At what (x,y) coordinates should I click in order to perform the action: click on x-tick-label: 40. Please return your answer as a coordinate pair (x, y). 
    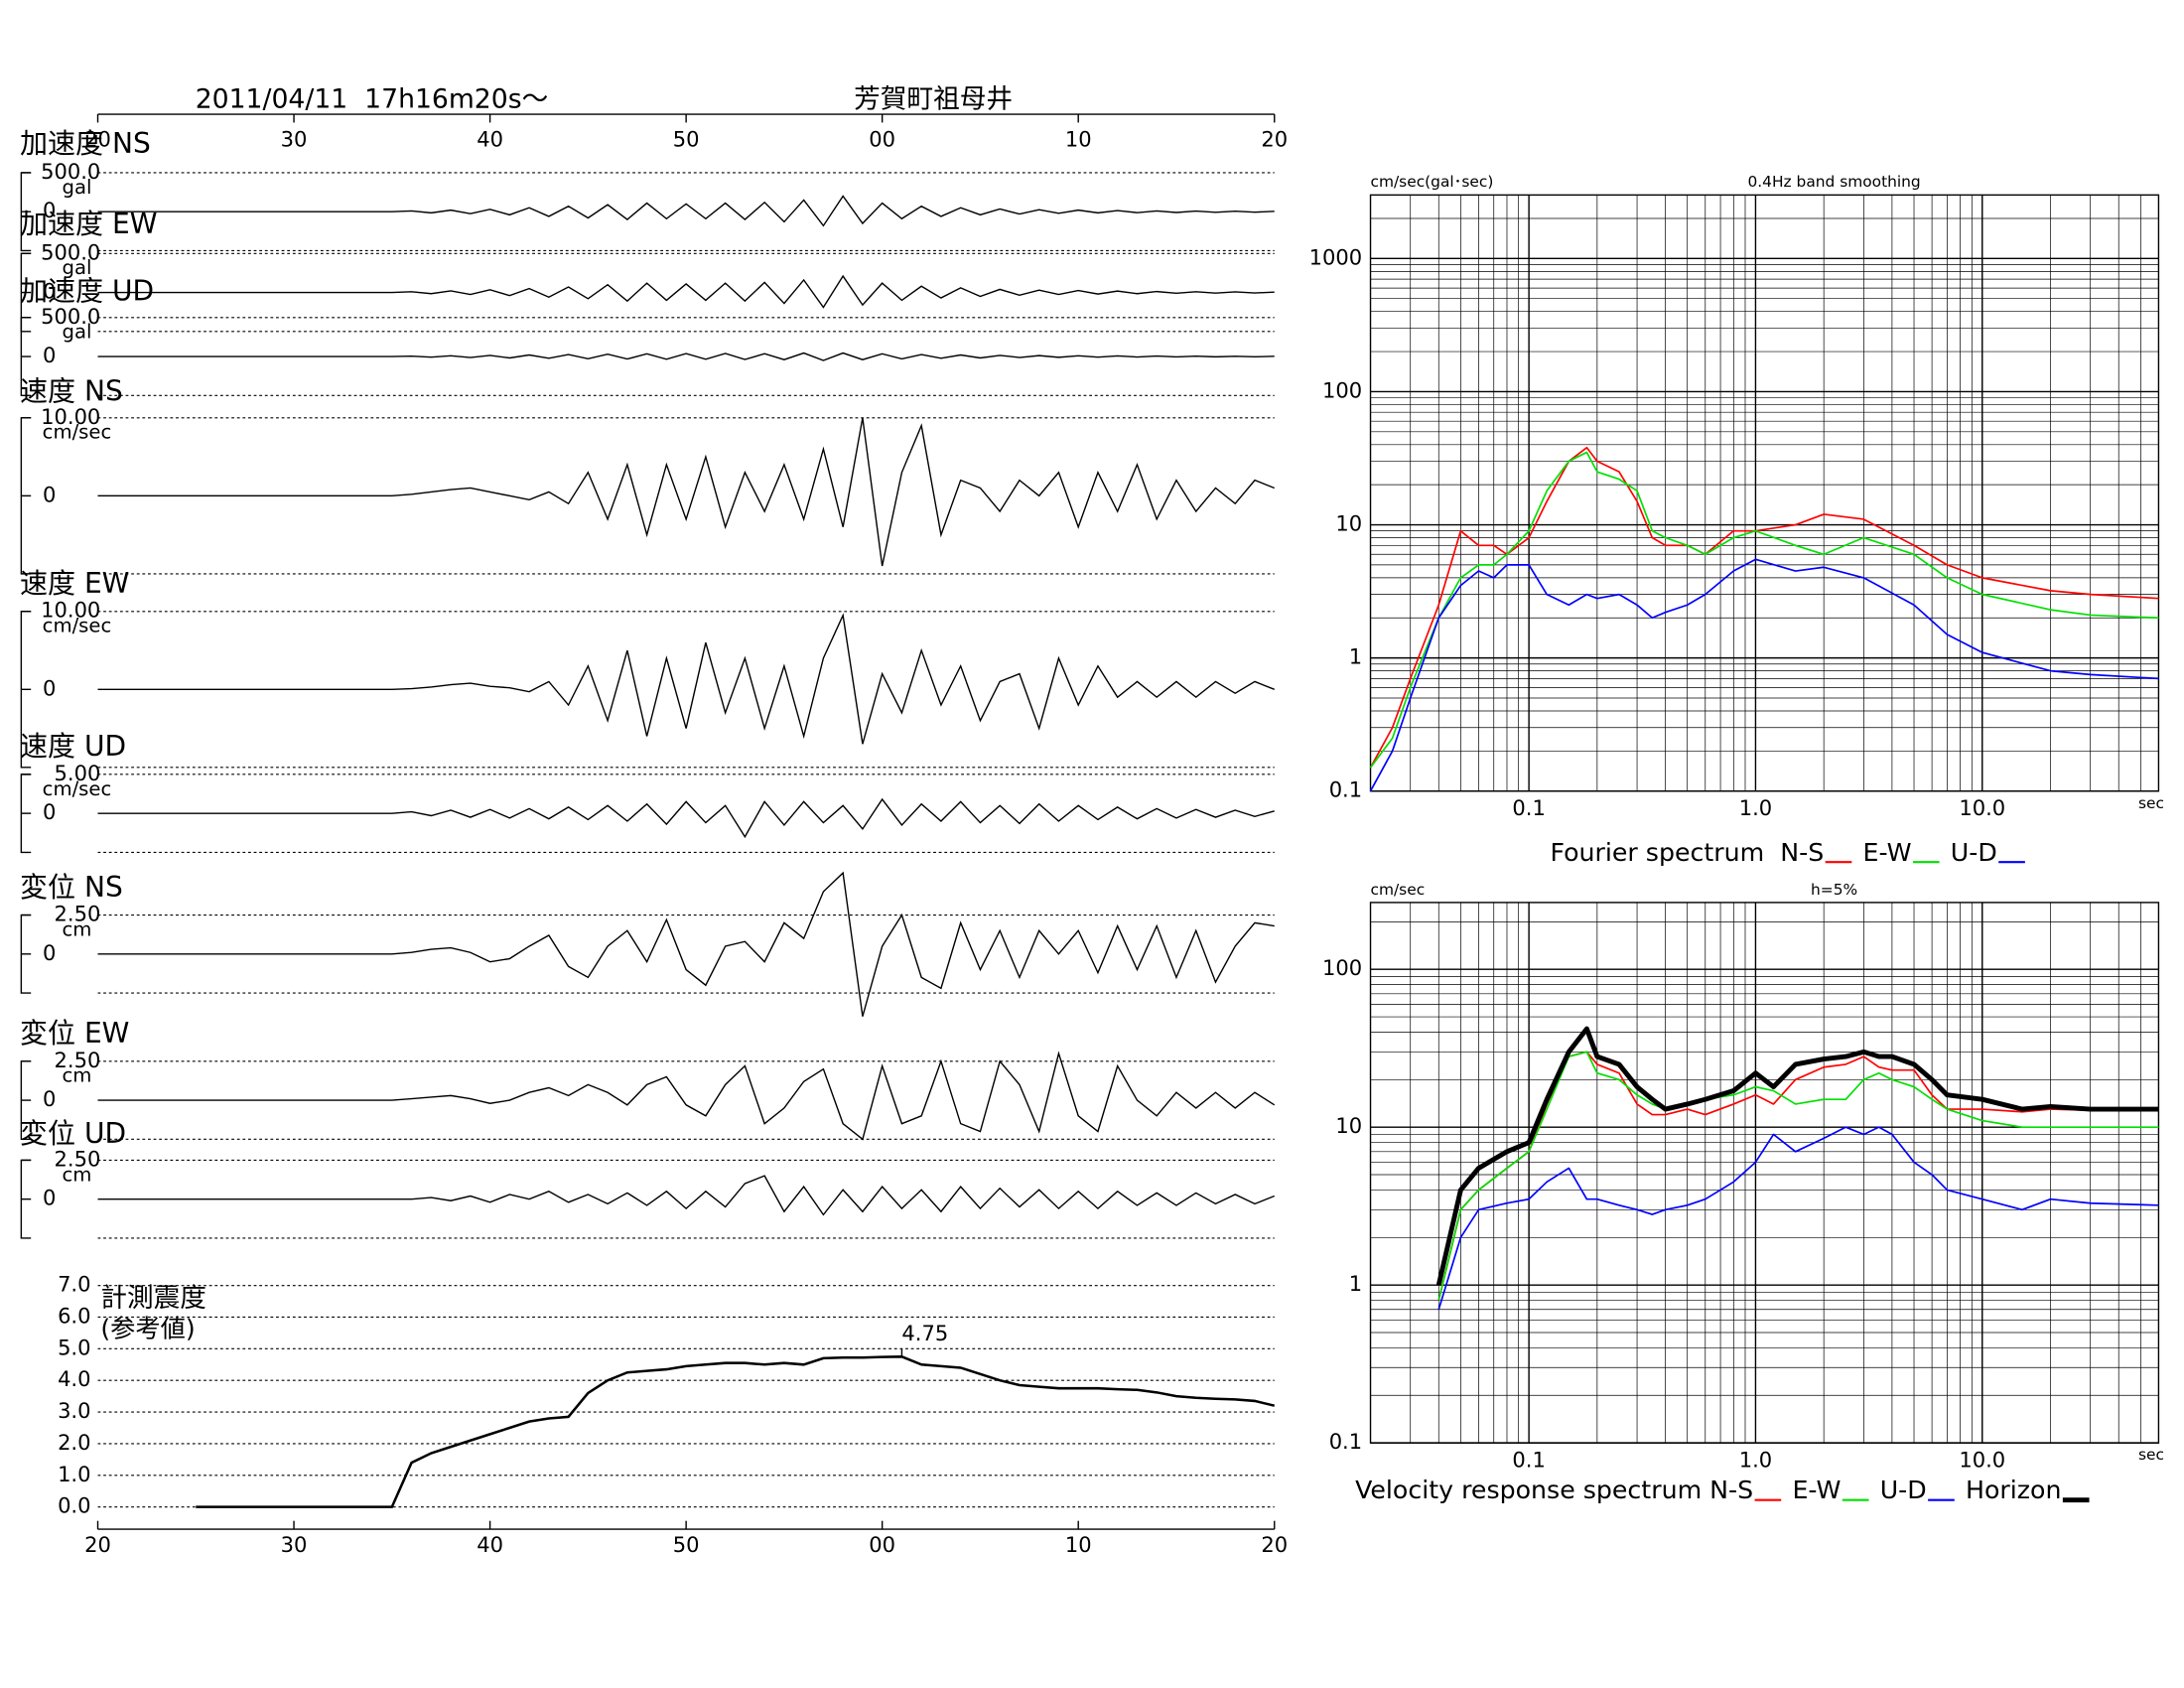
    Looking at the image, I should click on (490, 139).